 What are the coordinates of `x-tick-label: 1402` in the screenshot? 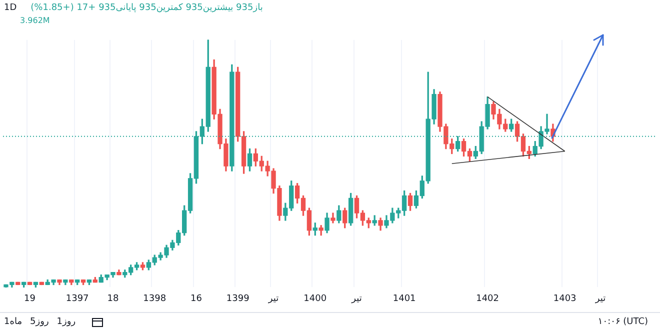 It's located at (487, 299).